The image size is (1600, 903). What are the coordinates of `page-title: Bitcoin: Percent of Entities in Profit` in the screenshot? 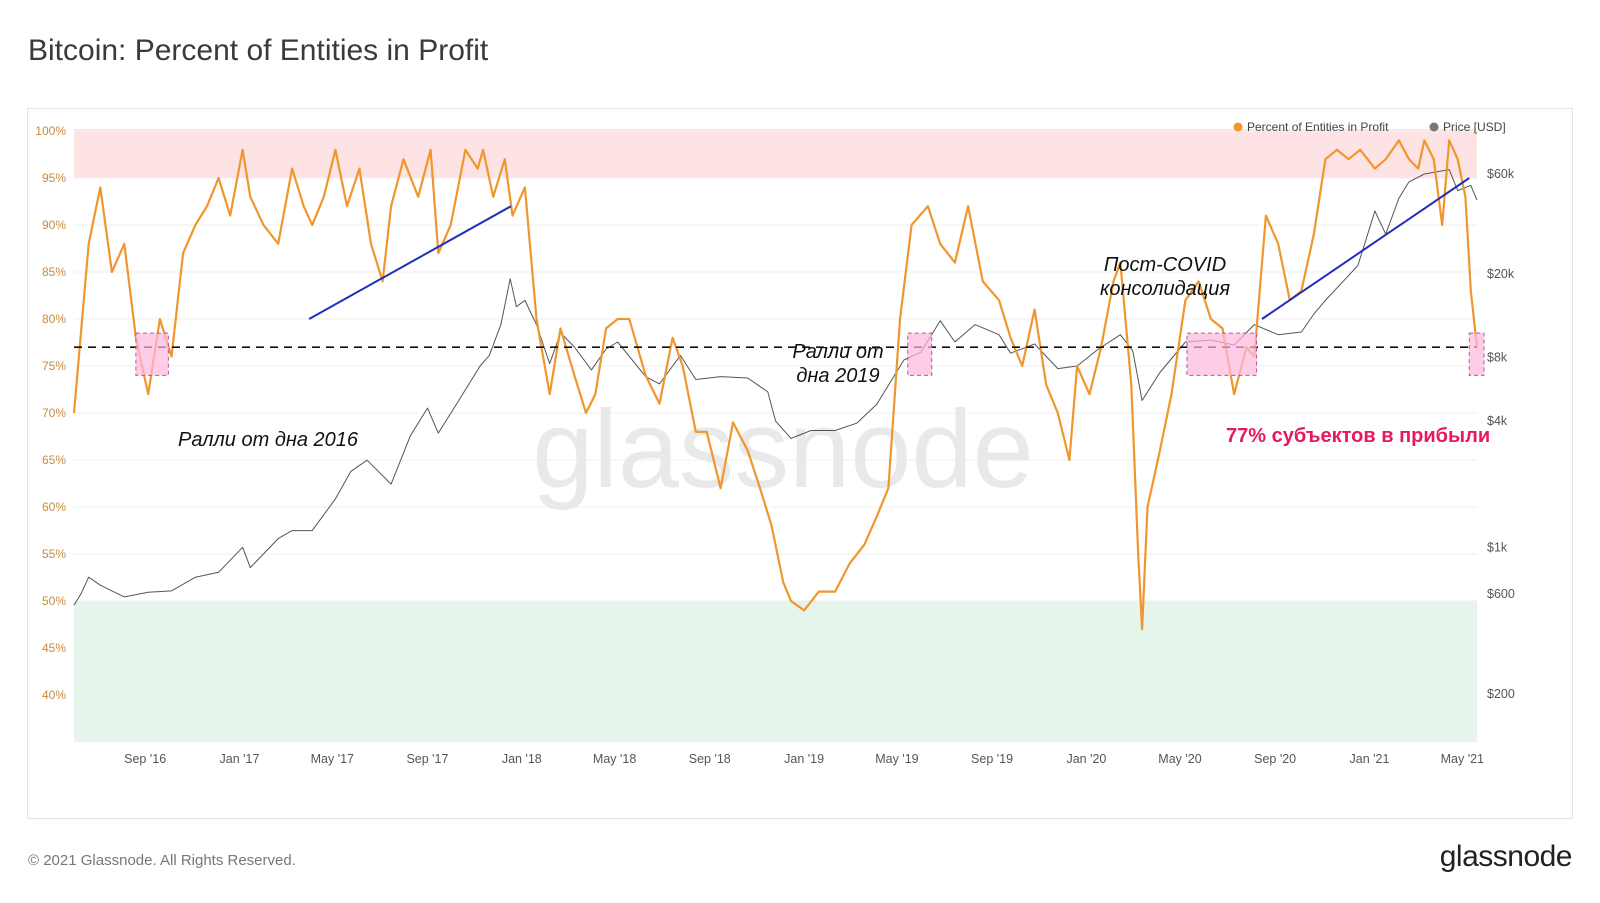 It's located at (258, 50).